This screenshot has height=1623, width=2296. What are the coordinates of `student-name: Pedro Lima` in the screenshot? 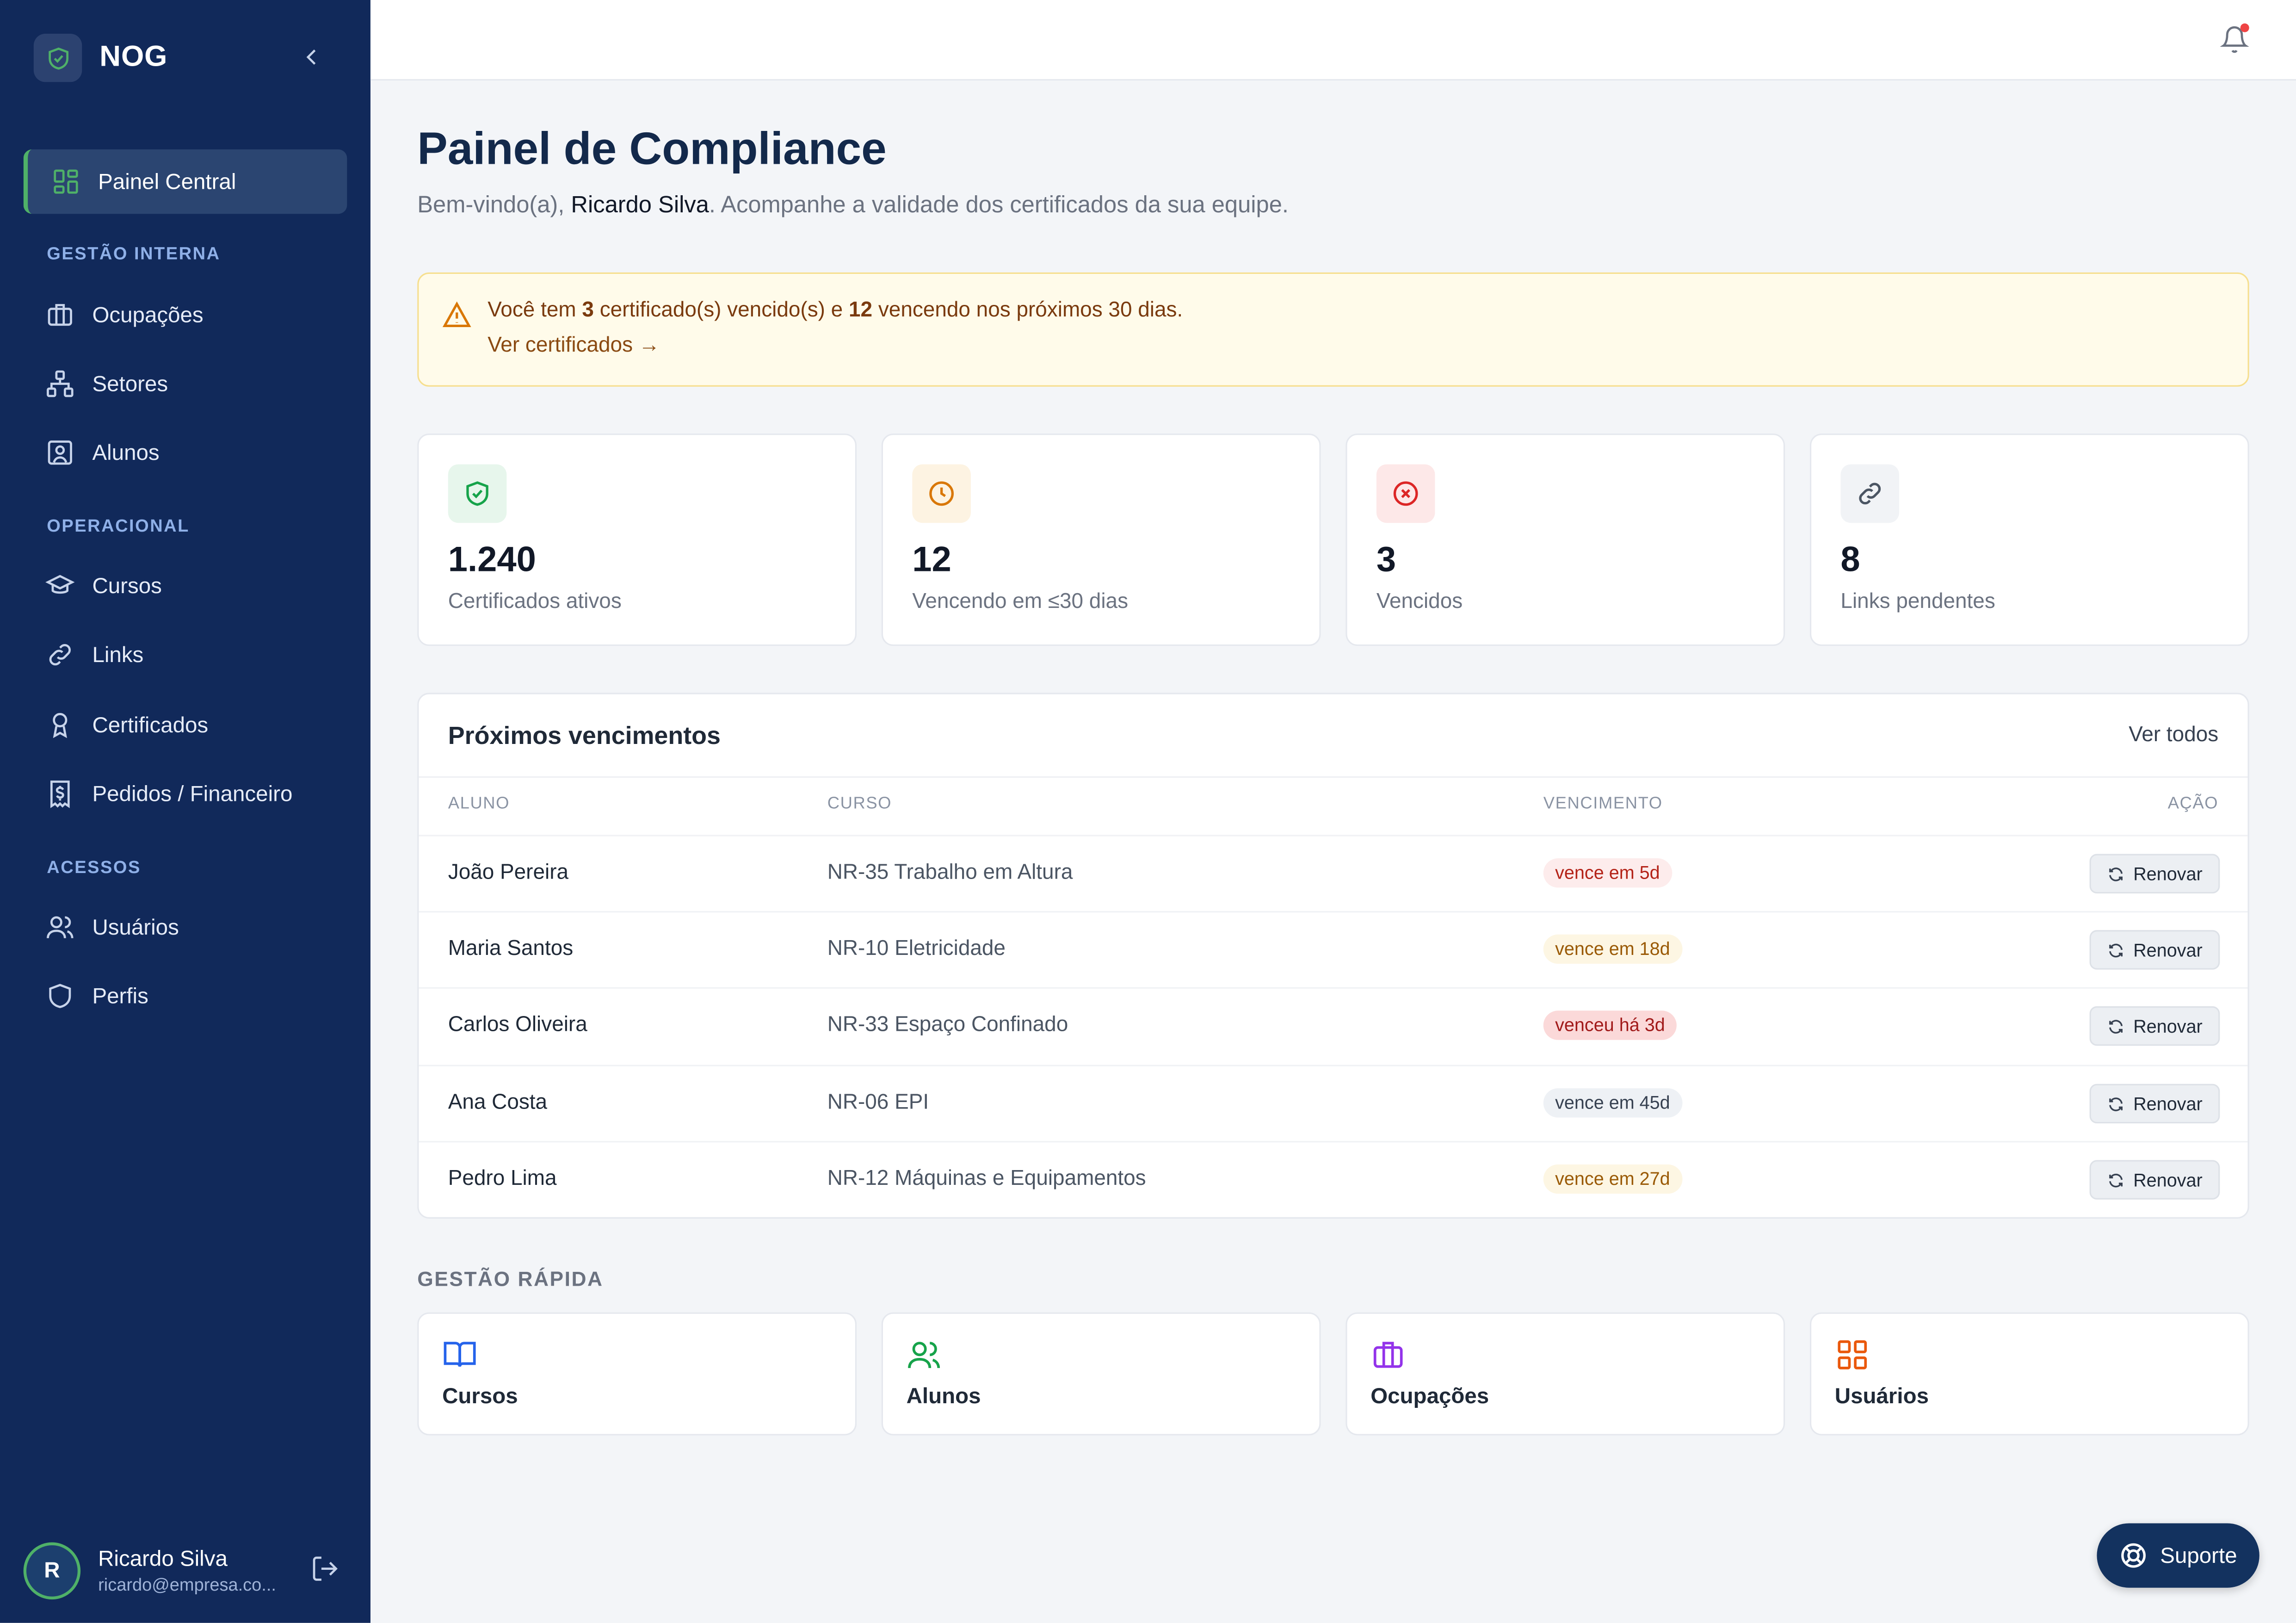 It's located at (502, 1179).